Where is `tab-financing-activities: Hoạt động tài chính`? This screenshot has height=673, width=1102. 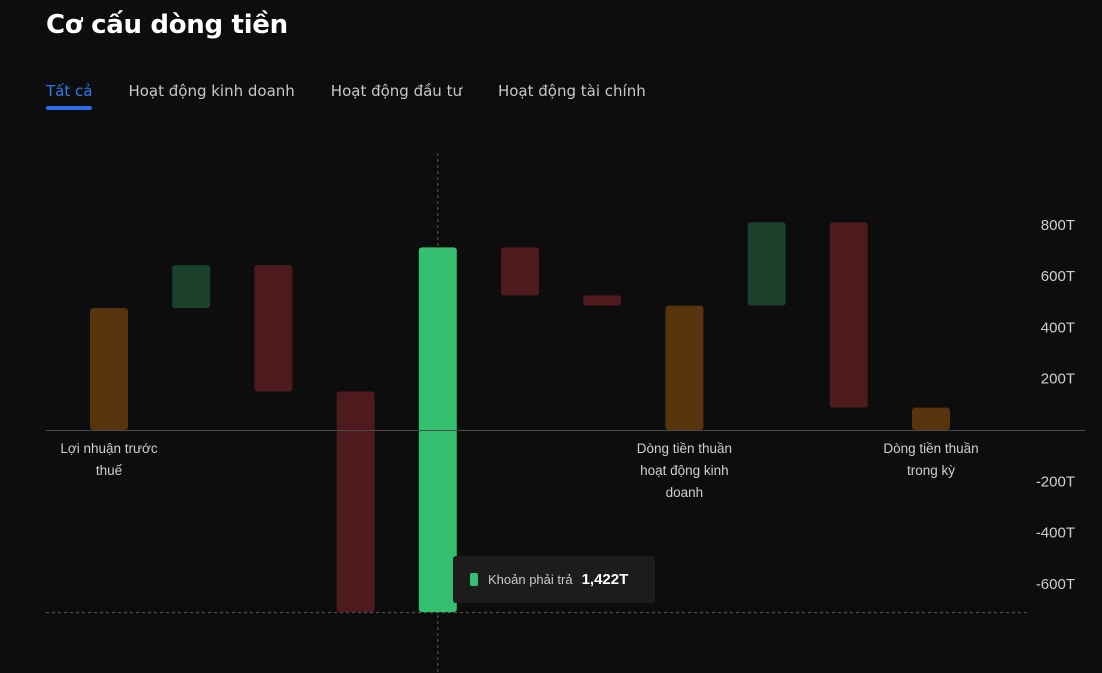
tab-financing-activities: Hoạt động tài chính is located at coordinates (571, 91).